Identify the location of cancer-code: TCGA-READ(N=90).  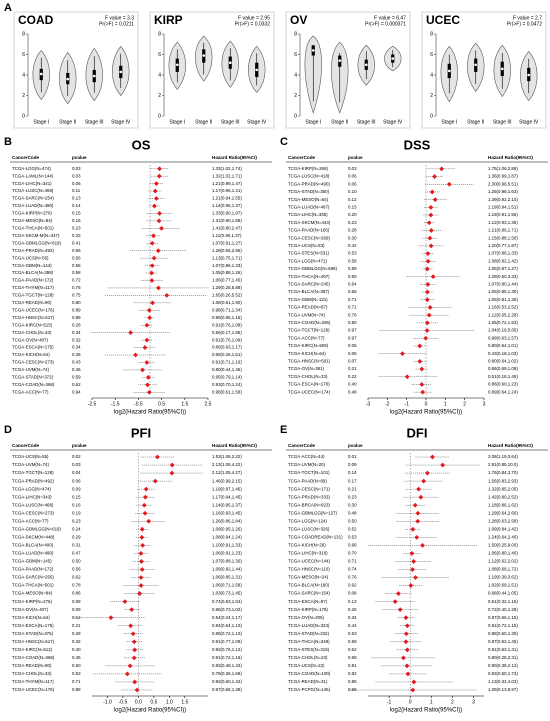
(32, 665).